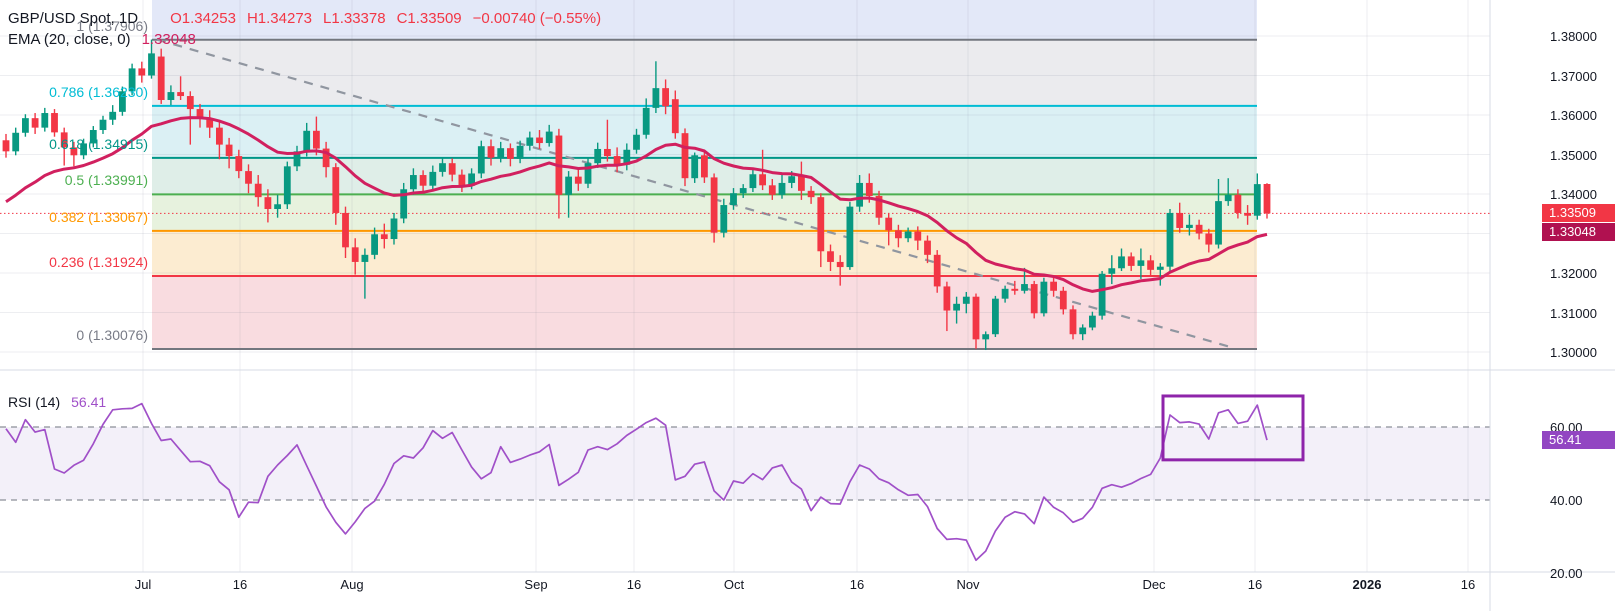 The width and height of the screenshot is (1615, 611). I want to click on price-axis-label: 1.30000, so click(1573, 352).